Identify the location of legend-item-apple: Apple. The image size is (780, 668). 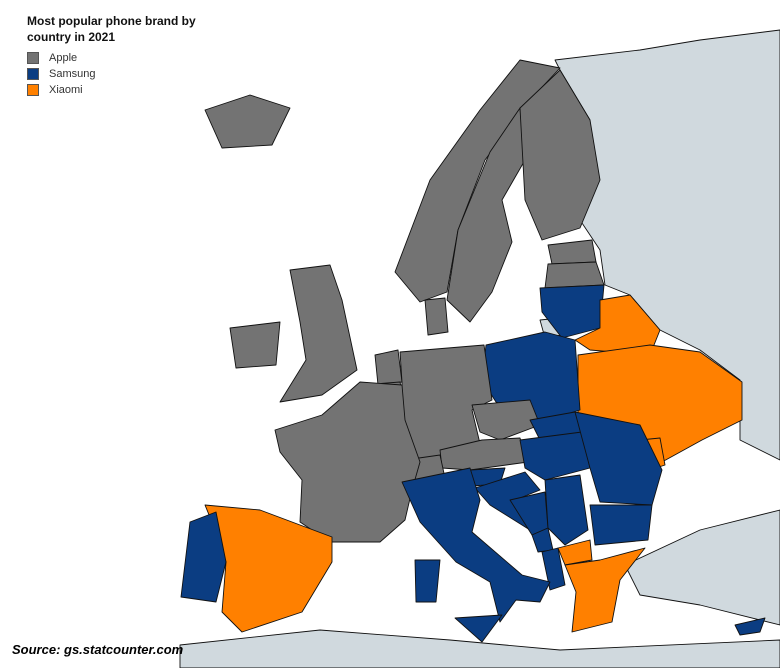
(61, 58).